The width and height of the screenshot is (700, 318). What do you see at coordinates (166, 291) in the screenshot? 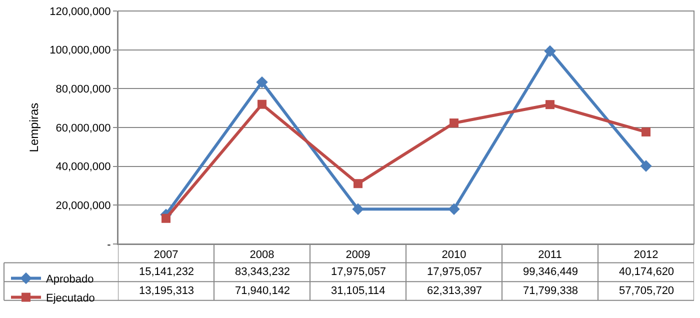
I see `data-label: 13,195,313` at bounding box center [166, 291].